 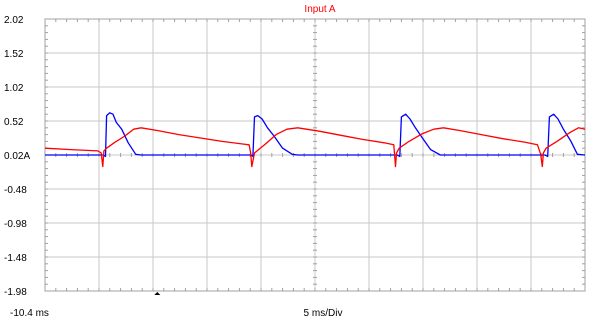 What do you see at coordinates (14, 20) in the screenshot?
I see `y-tick-label: 2.02` at bounding box center [14, 20].